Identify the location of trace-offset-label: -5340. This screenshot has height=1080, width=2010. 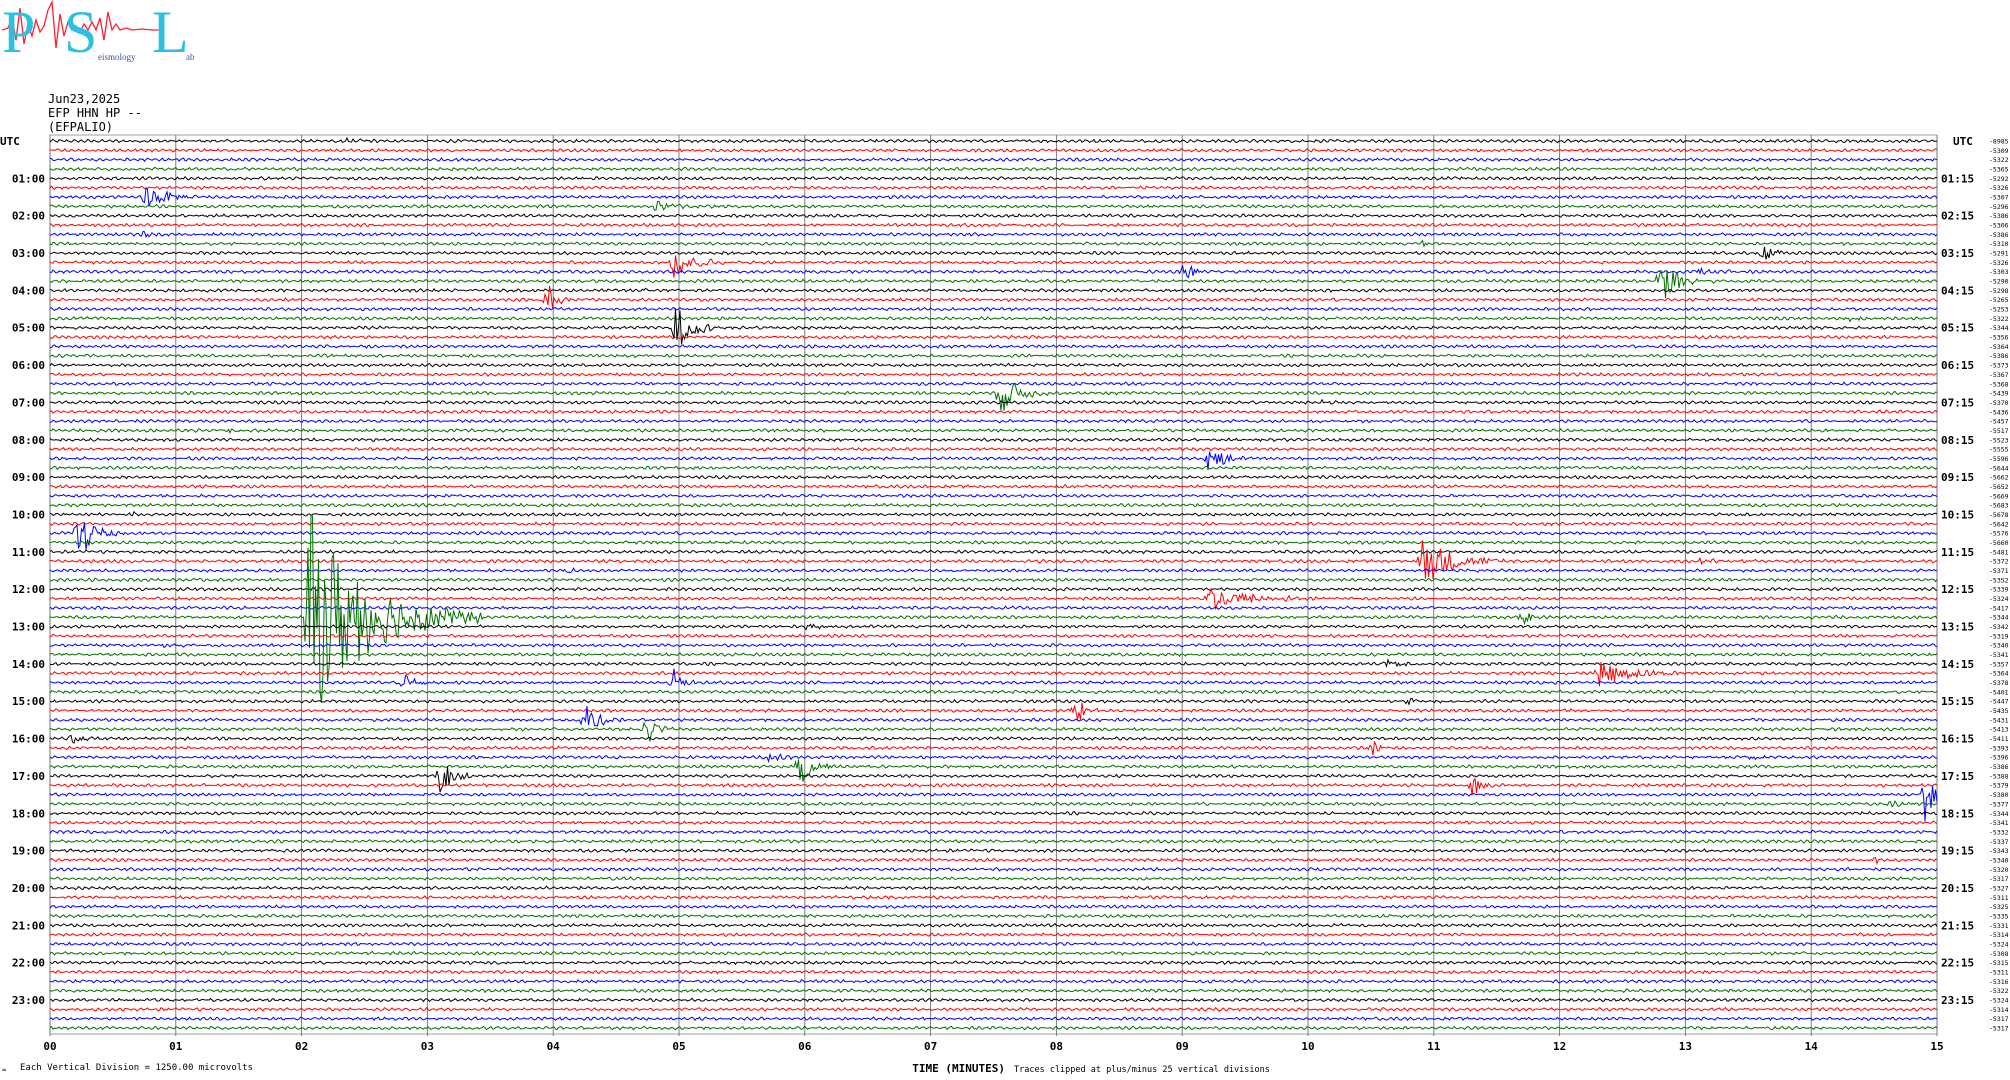
(1999, 646).